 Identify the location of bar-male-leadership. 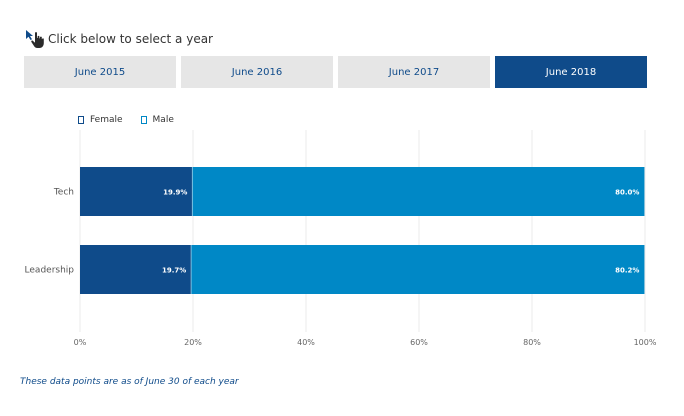
(418, 269).